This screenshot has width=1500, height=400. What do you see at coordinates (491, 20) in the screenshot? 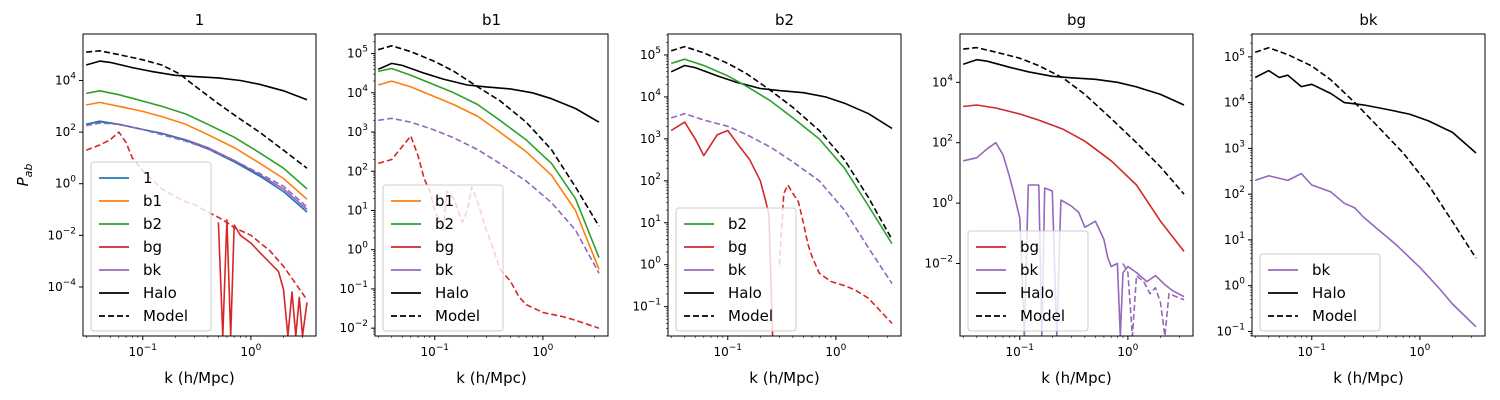
I see `panel-title: b1` at bounding box center [491, 20].